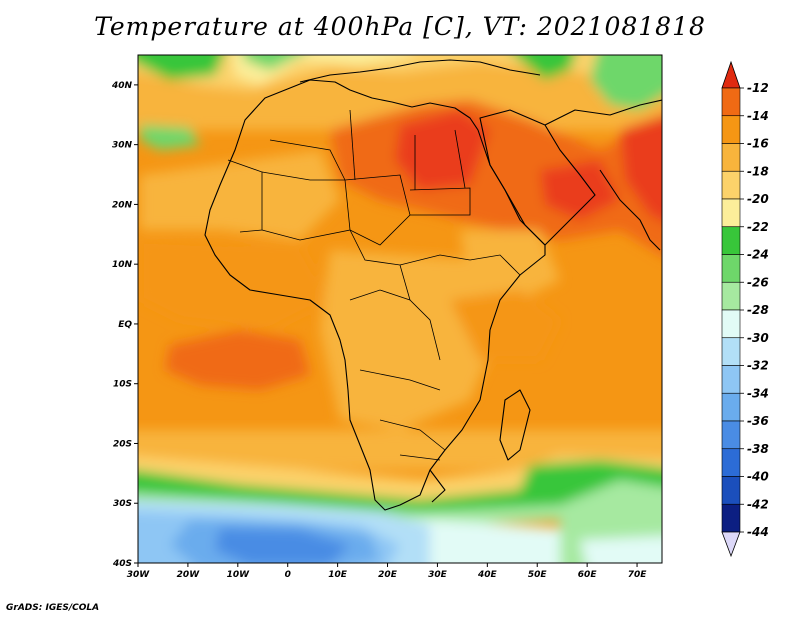  I want to click on colorbar-label: -38, so click(758, 449).